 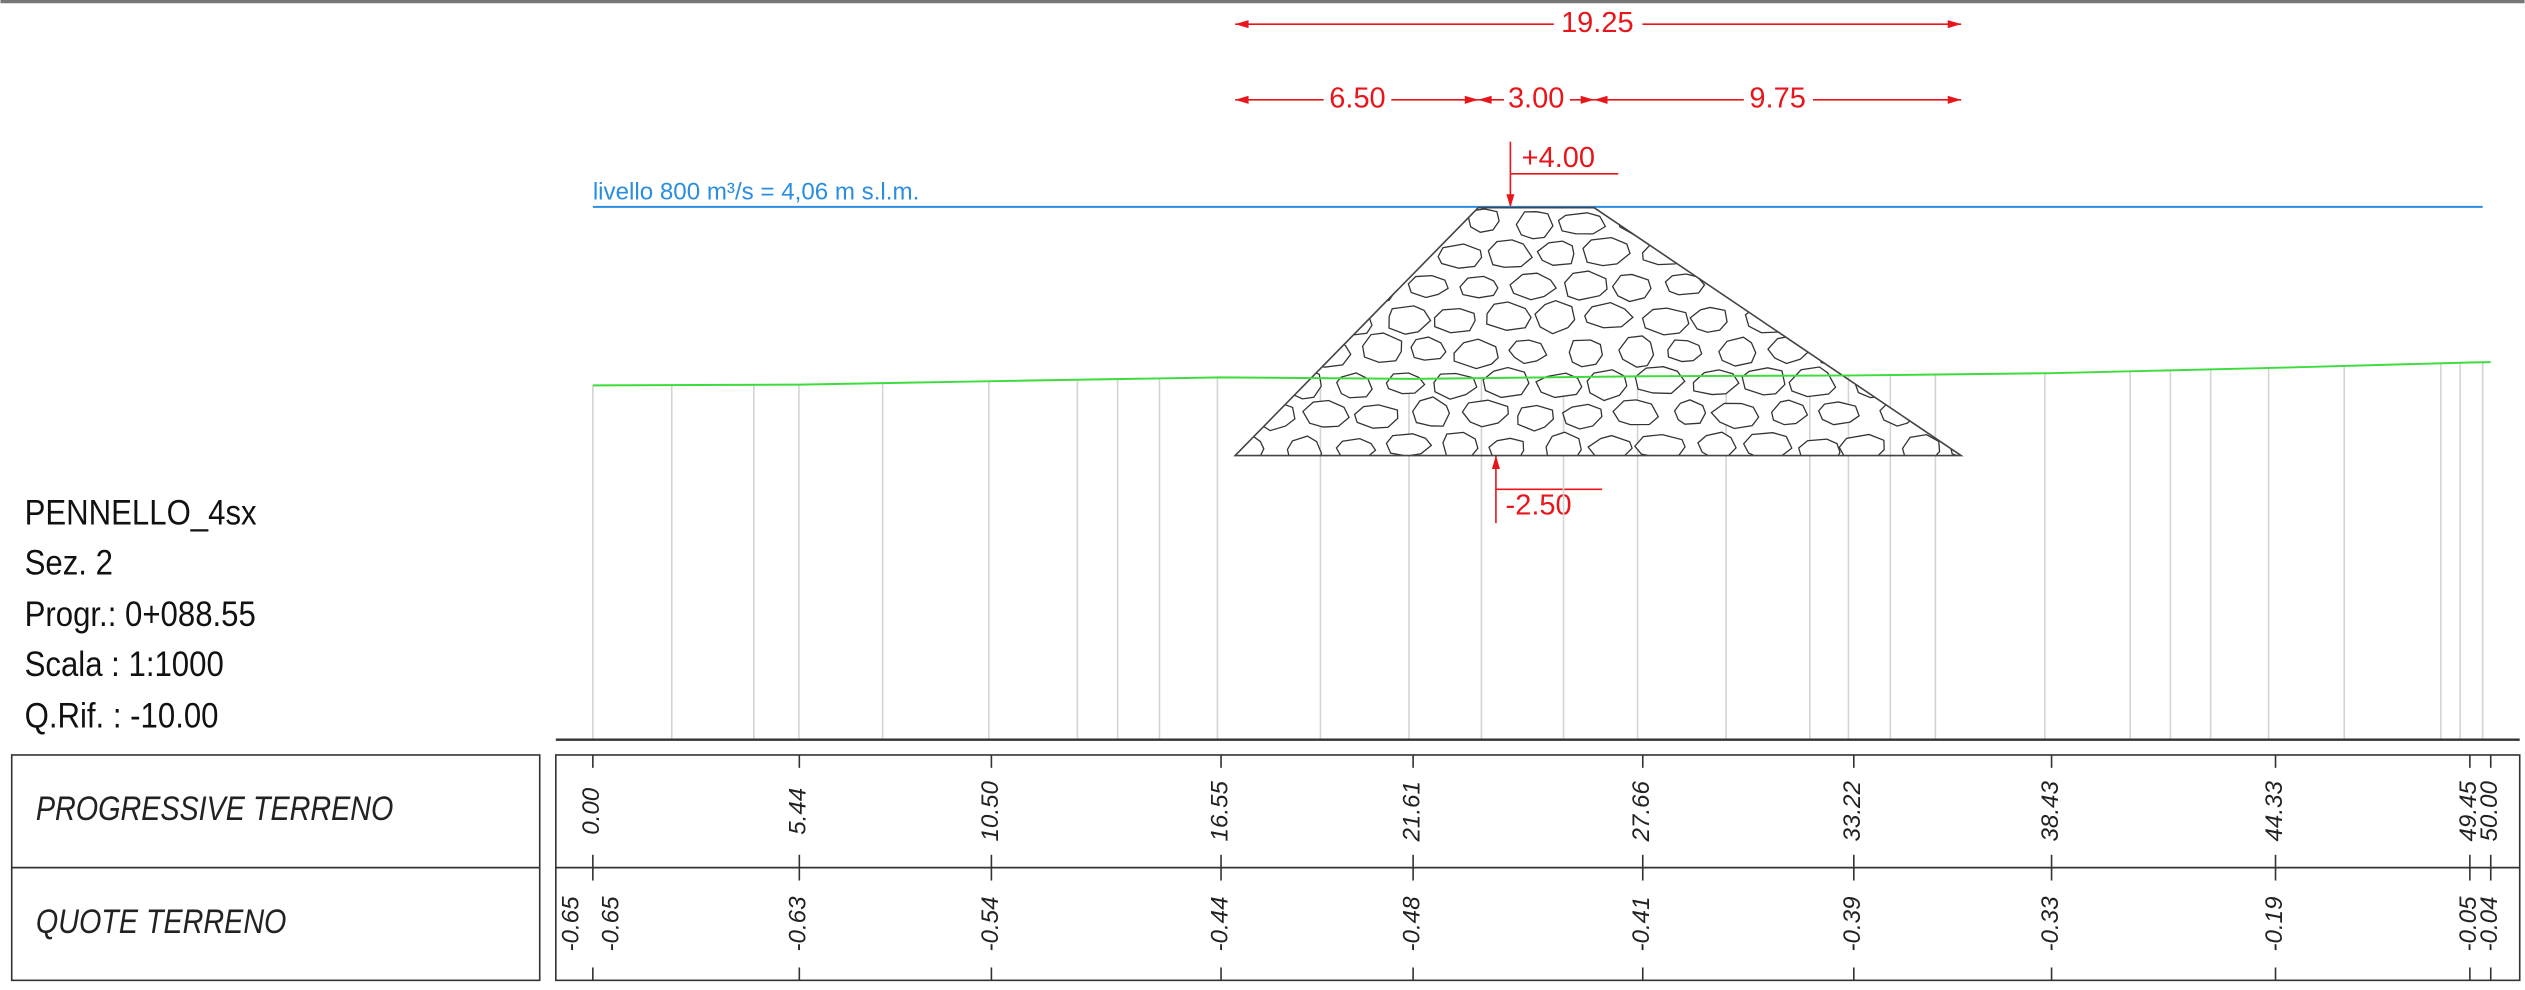 What do you see at coordinates (798, 811) in the screenshot?
I see `progressive-label: 5.44` at bounding box center [798, 811].